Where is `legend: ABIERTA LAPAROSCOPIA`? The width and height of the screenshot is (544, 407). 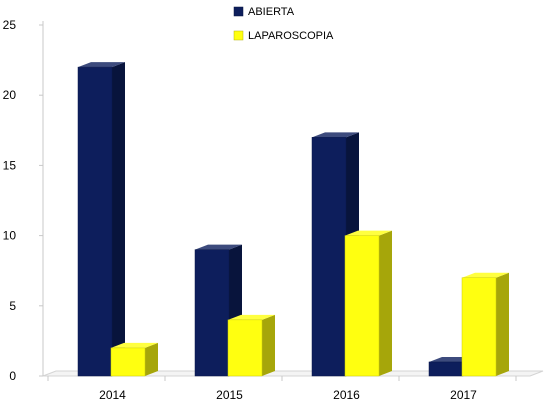
legend: ABIERTA LAPAROSCOPIA is located at coordinates (283, 24).